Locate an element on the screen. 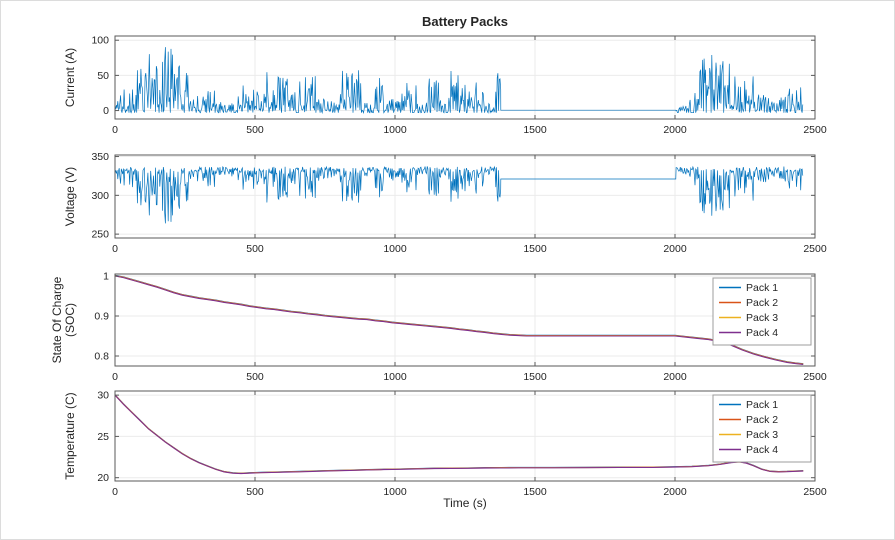 This screenshot has height=540, width=895. current-y-axis-label: Current (A) is located at coordinates (70, 77).